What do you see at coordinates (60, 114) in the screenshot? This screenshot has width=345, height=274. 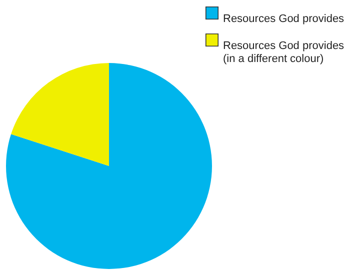 I see `pie-slice` at bounding box center [60, 114].